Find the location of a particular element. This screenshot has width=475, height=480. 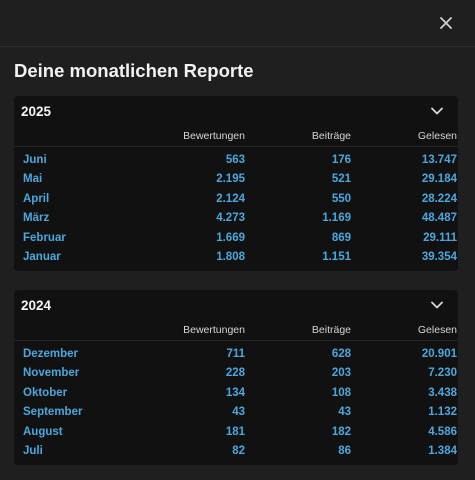

ratings-value: 2.195 is located at coordinates (230, 179).